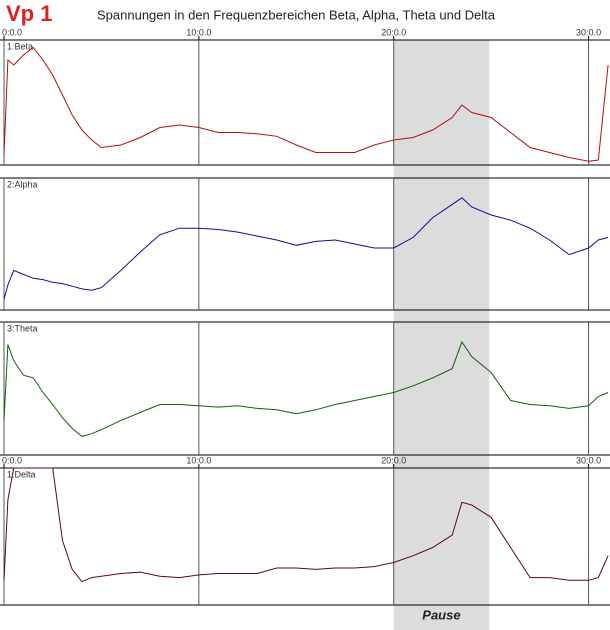 The width and height of the screenshot is (610, 630). What do you see at coordinates (22, 328) in the screenshot?
I see `panel-title: 3:Theta` at bounding box center [22, 328].